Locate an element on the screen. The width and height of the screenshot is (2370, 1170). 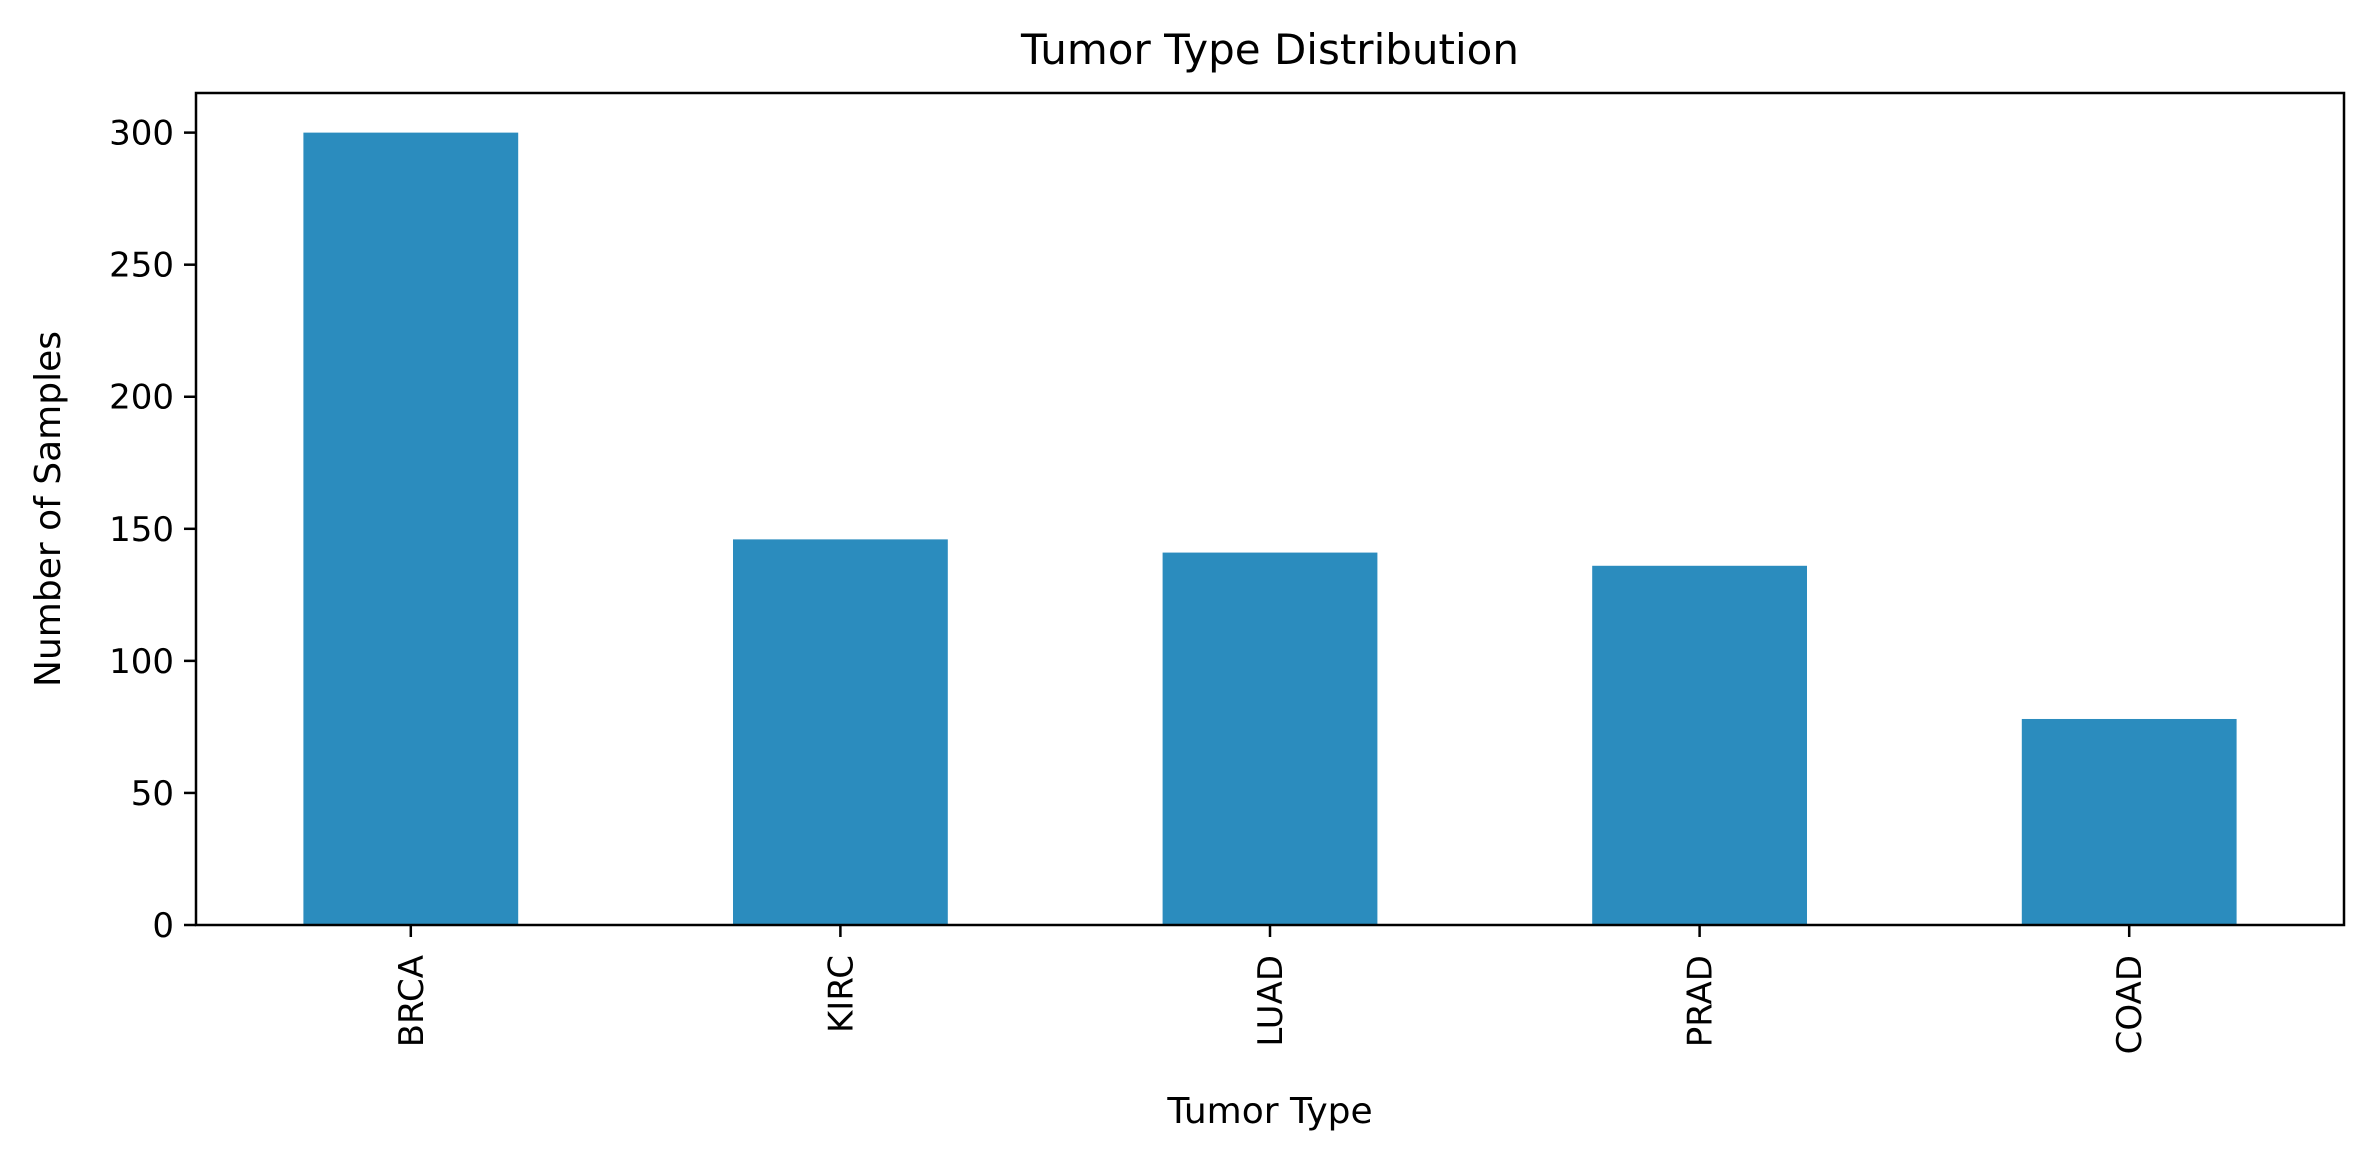
bar-coad is located at coordinates (2129, 821).